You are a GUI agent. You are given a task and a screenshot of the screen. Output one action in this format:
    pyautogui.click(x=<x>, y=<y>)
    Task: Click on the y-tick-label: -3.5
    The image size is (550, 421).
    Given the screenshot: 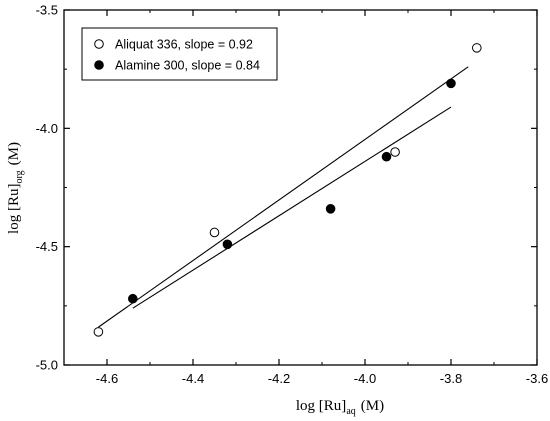 What is the action you would take?
    pyautogui.click(x=47, y=10)
    